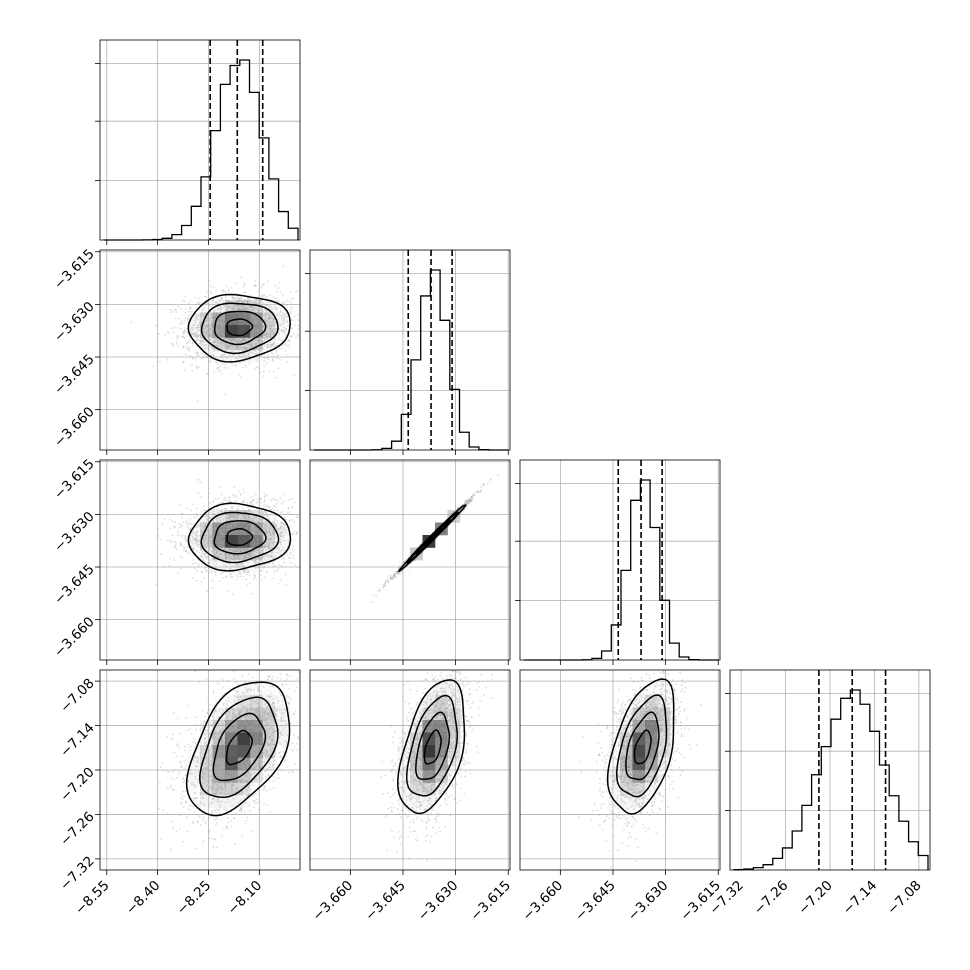 The image size is (970, 970). Describe the element at coordinates (194, 898) in the screenshot. I see `x-tick-label: −8.25` at that location.